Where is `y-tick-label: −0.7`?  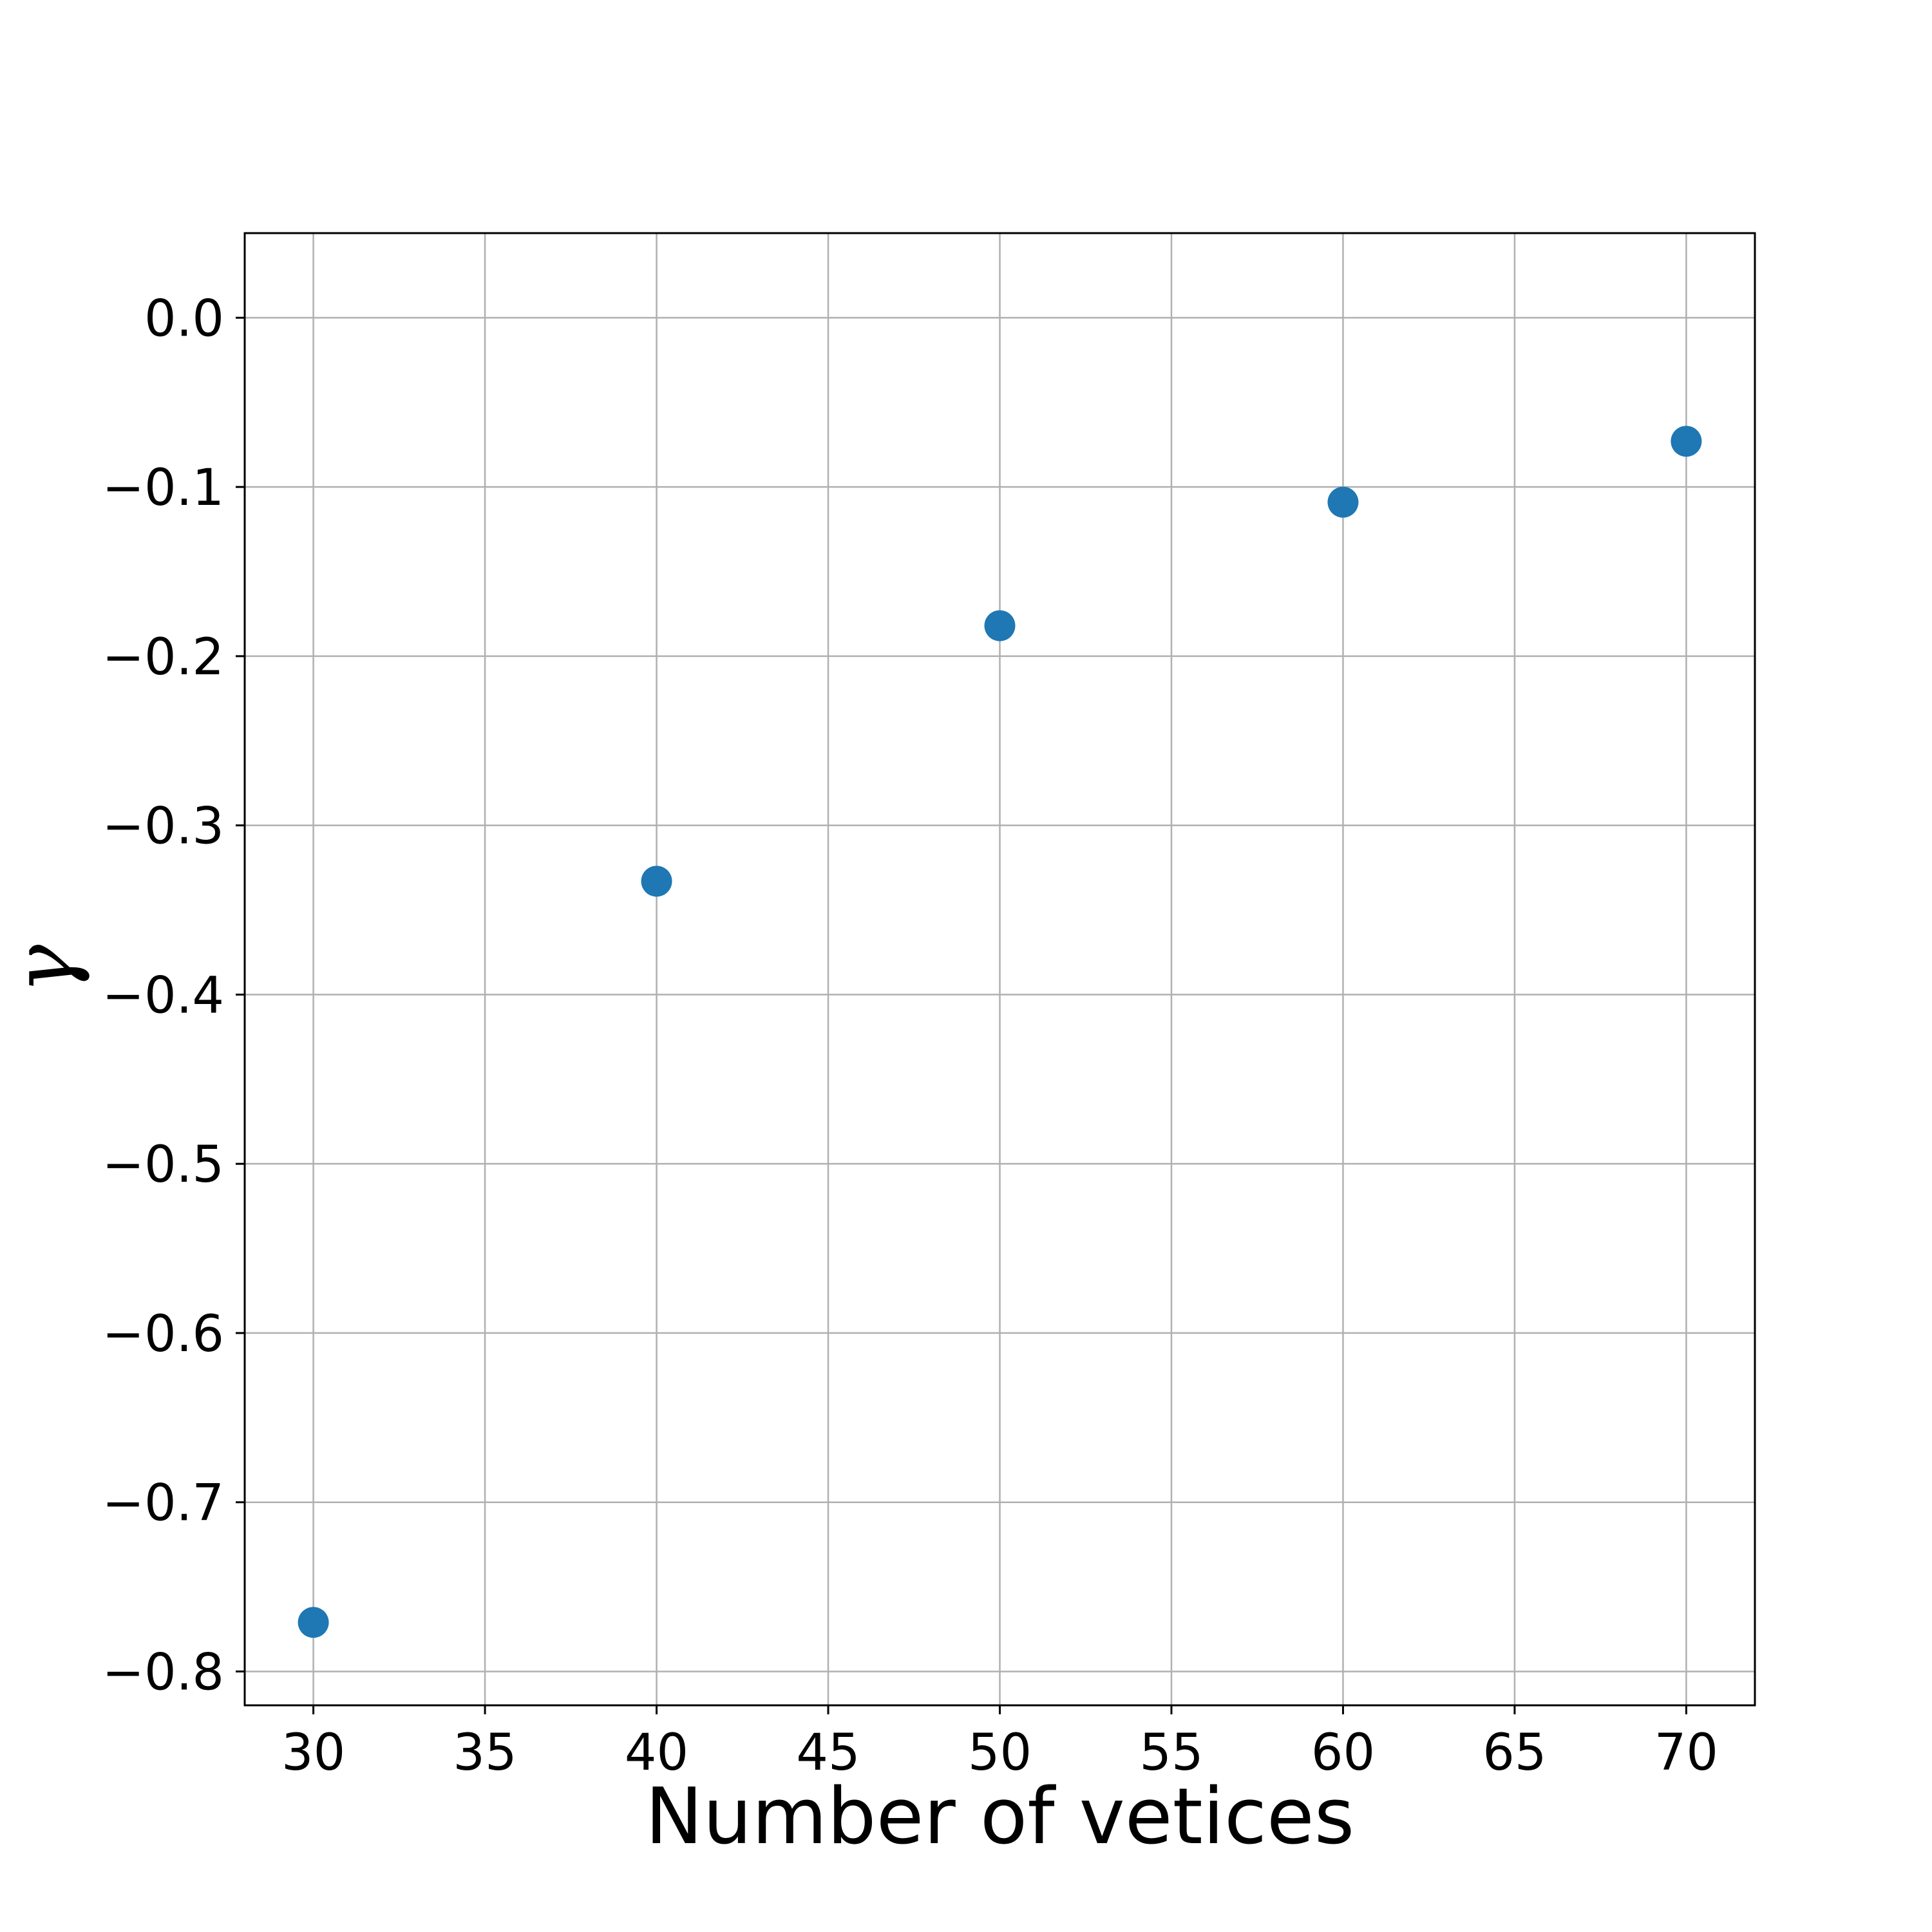
y-tick-label: −0.7 is located at coordinates (163, 1504).